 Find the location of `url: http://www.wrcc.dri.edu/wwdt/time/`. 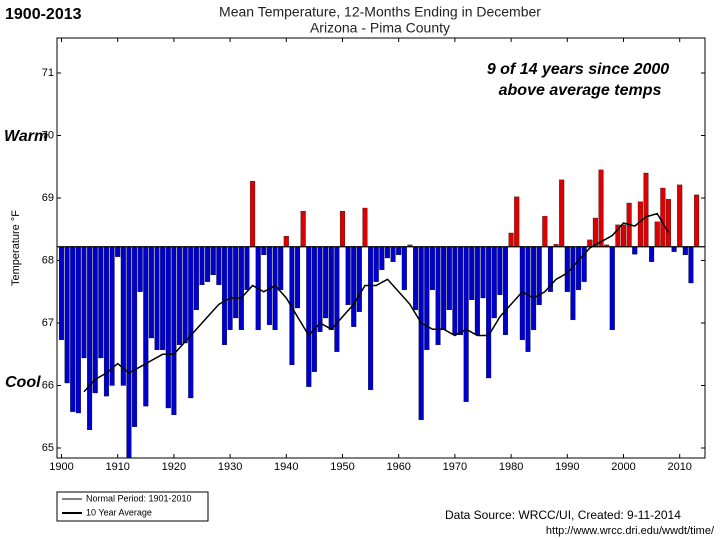

url: http://www.wrcc.dri.edu/wwdt/time/ is located at coordinates (630, 531).